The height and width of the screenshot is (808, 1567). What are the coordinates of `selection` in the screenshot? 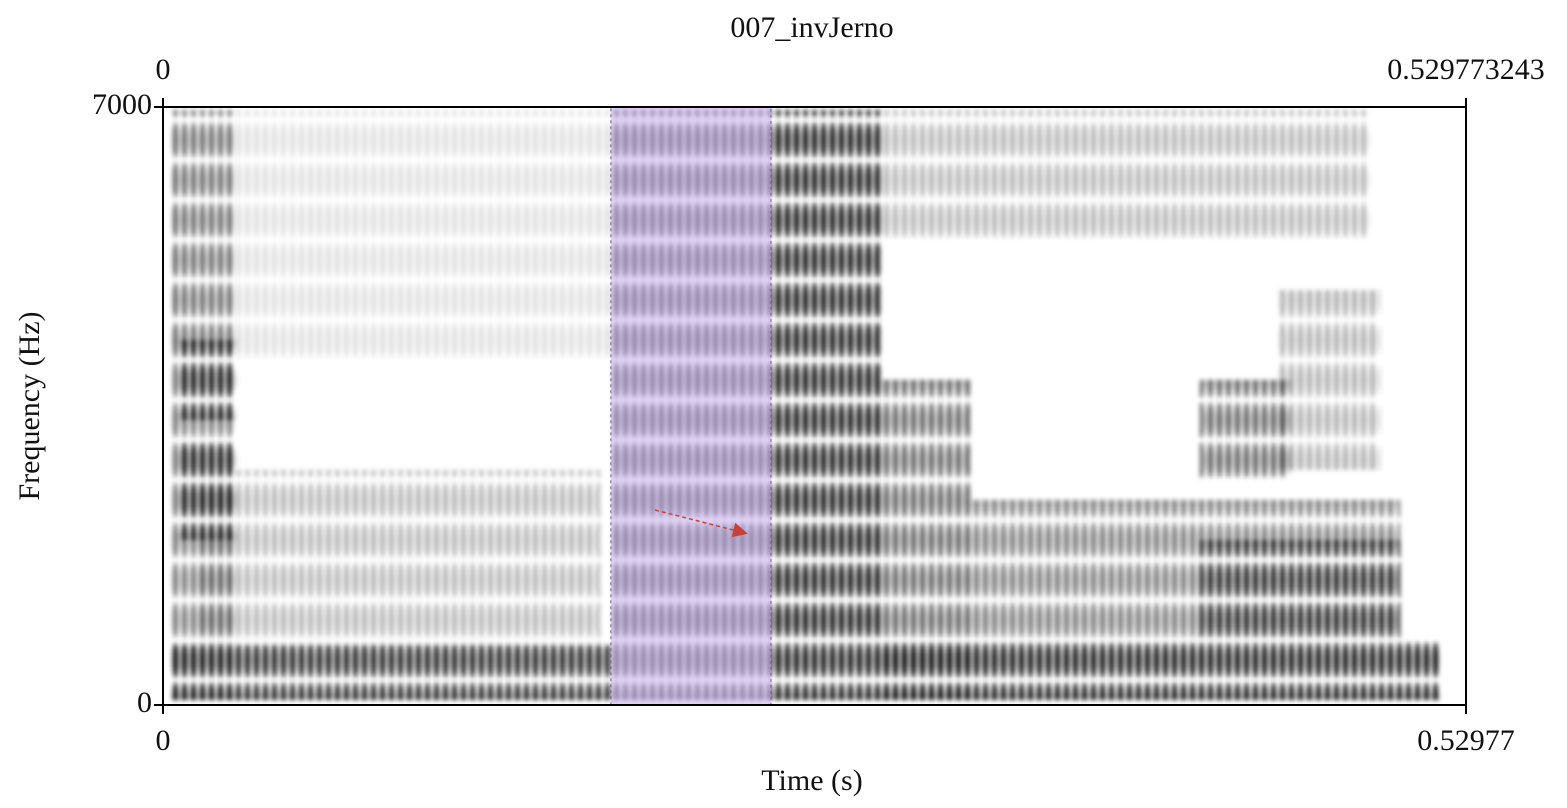 It's located at (691, 406).